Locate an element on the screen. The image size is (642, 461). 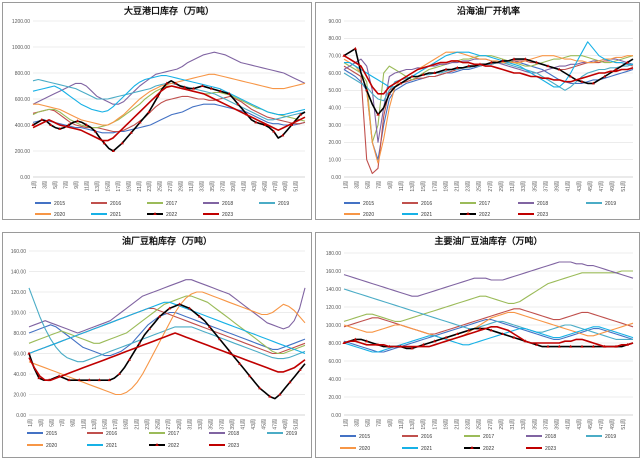
x-tick-label: 17周 is located at coordinates (119, 186).